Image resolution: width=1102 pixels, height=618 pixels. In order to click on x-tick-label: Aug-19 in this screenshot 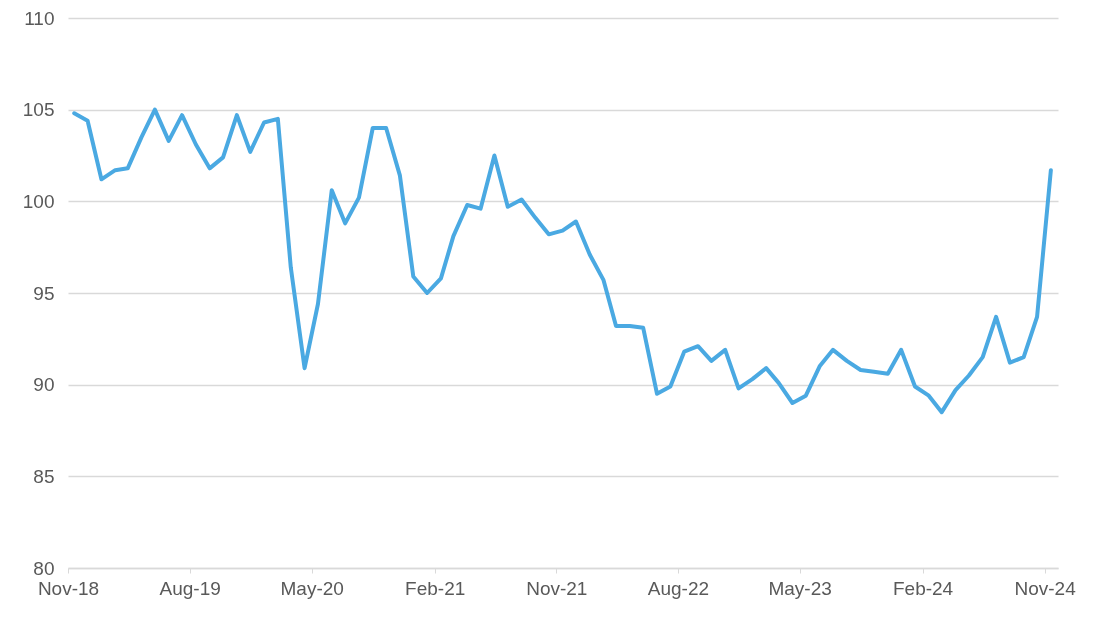, I will do `click(190, 588)`.